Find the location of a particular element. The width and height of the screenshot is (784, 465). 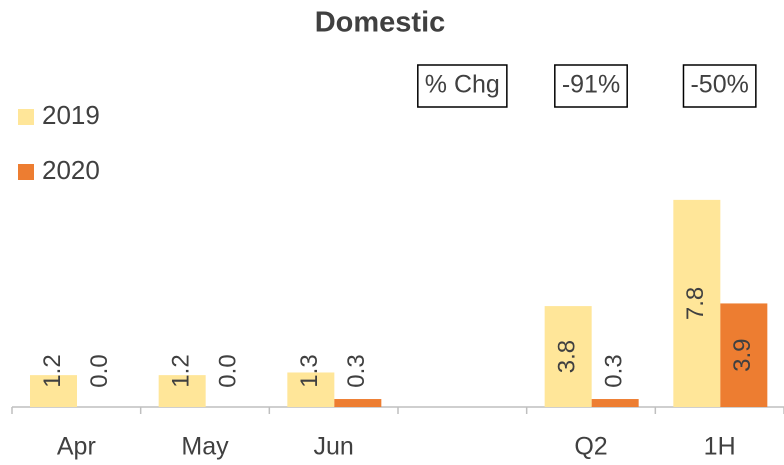

legend-label: 2020 is located at coordinates (71, 170).